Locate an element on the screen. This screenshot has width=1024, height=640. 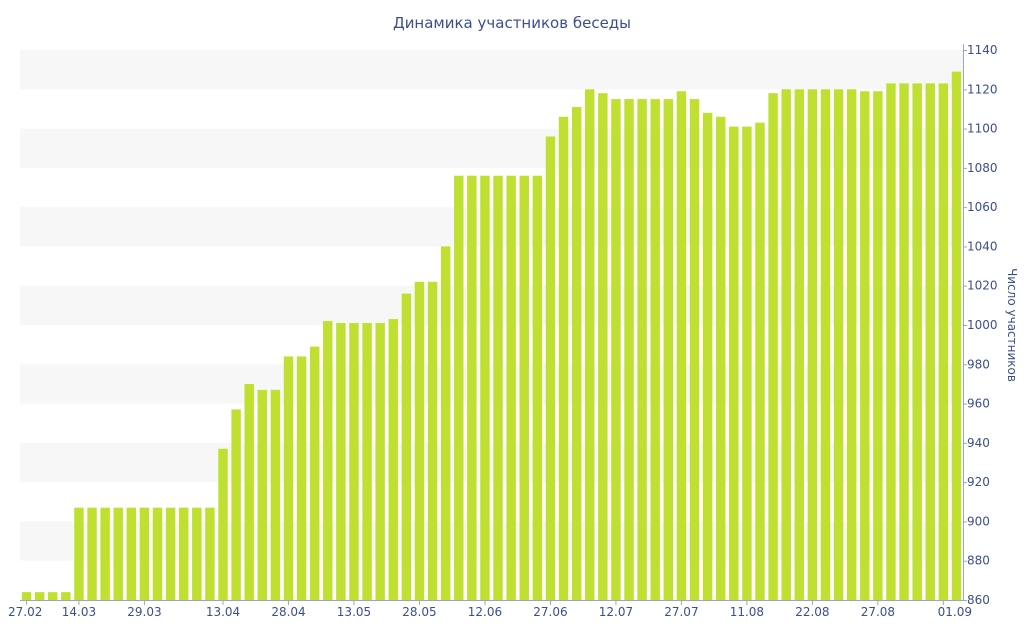
y-tick-label: 1080 is located at coordinates (982, 168).